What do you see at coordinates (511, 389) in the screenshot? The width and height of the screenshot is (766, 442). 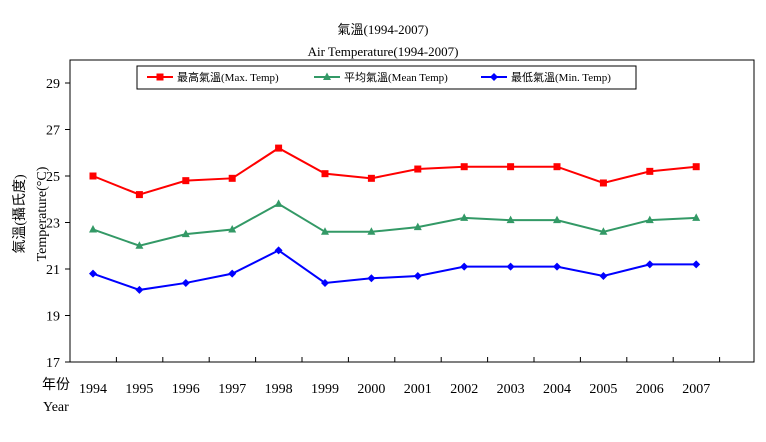 I see `x-tick-label: 2003` at bounding box center [511, 389].